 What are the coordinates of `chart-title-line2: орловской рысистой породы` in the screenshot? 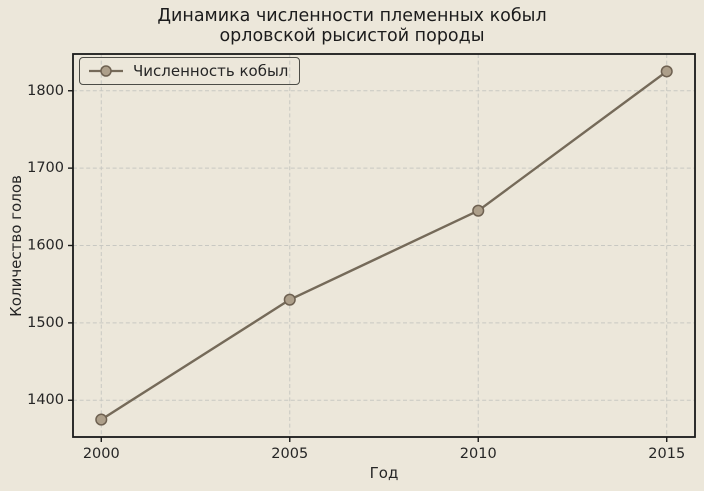 It's located at (352, 36).